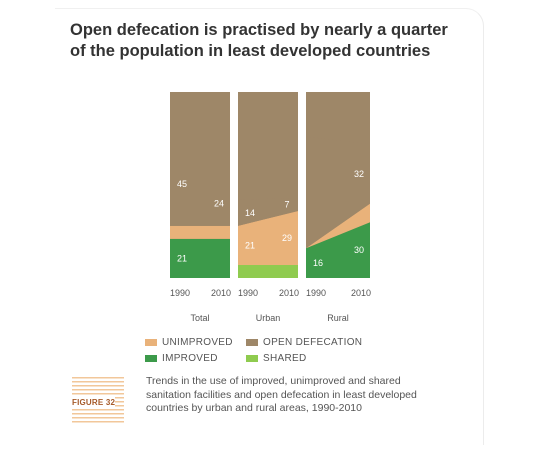 The image size is (544, 454). Describe the element at coordinates (151, 342) in the screenshot. I see `legend-swatch-unimproved` at that location.